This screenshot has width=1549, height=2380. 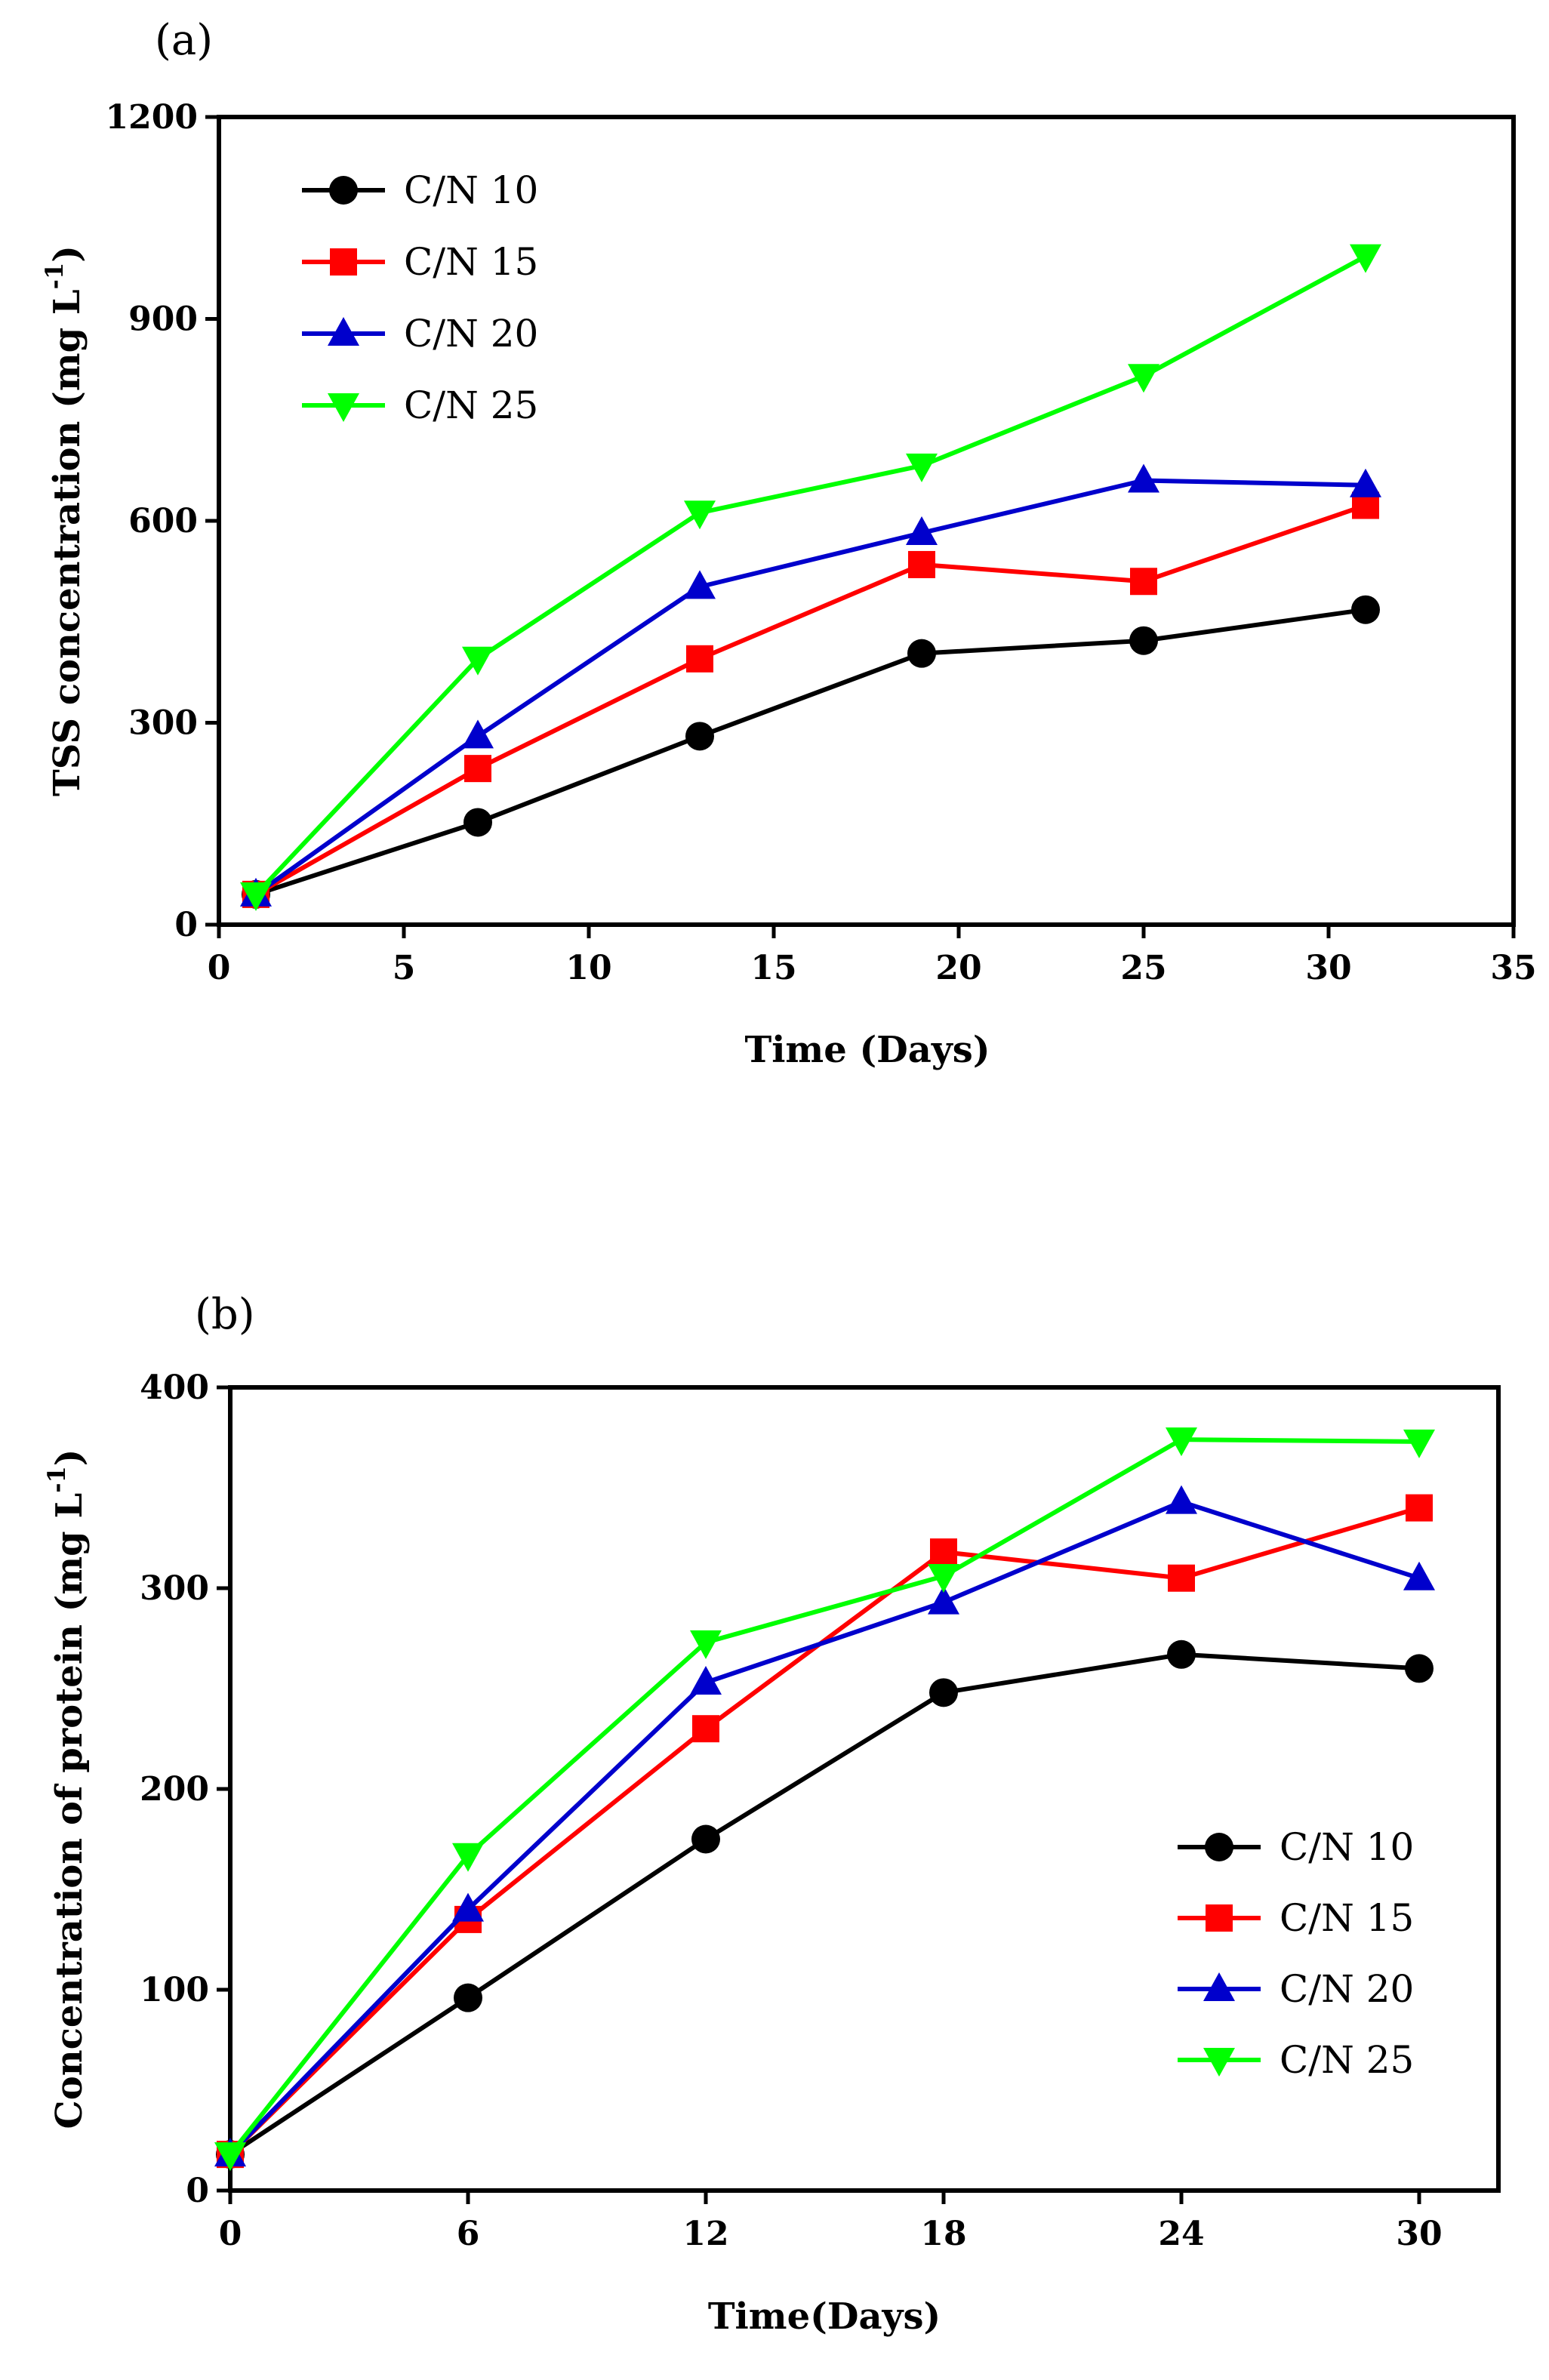 What do you see at coordinates (184, 40) in the screenshot?
I see `panel-label-a: (a)` at bounding box center [184, 40].